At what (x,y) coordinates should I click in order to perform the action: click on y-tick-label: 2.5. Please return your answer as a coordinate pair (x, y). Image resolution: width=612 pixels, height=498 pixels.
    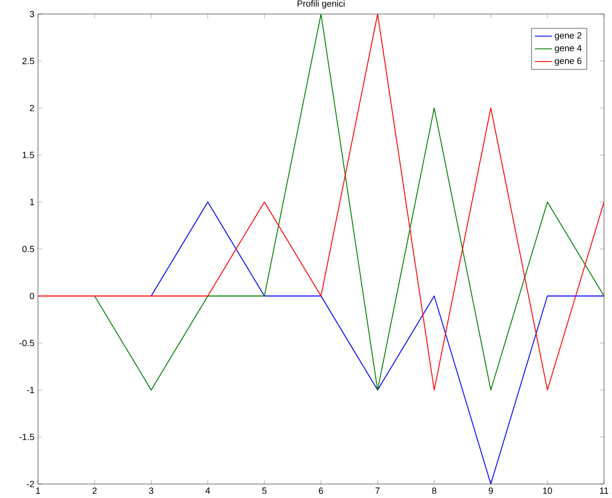
    Looking at the image, I should click on (28, 61).